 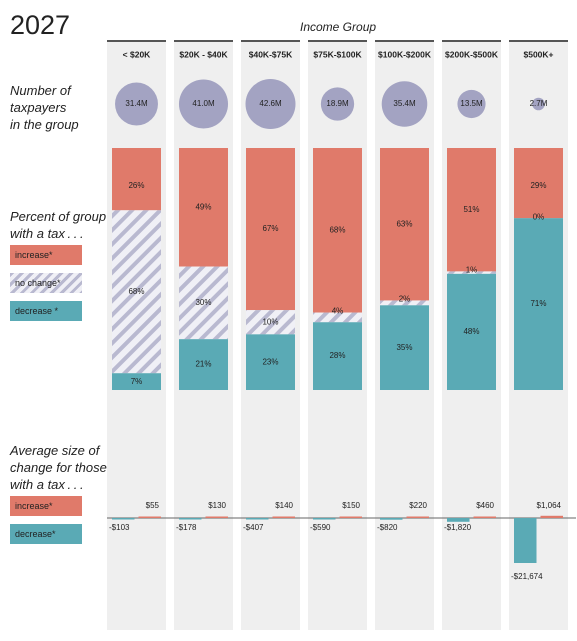 What do you see at coordinates (271, 54) in the screenshot?
I see `category-tick-label: $40K-$75K` at bounding box center [271, 54].